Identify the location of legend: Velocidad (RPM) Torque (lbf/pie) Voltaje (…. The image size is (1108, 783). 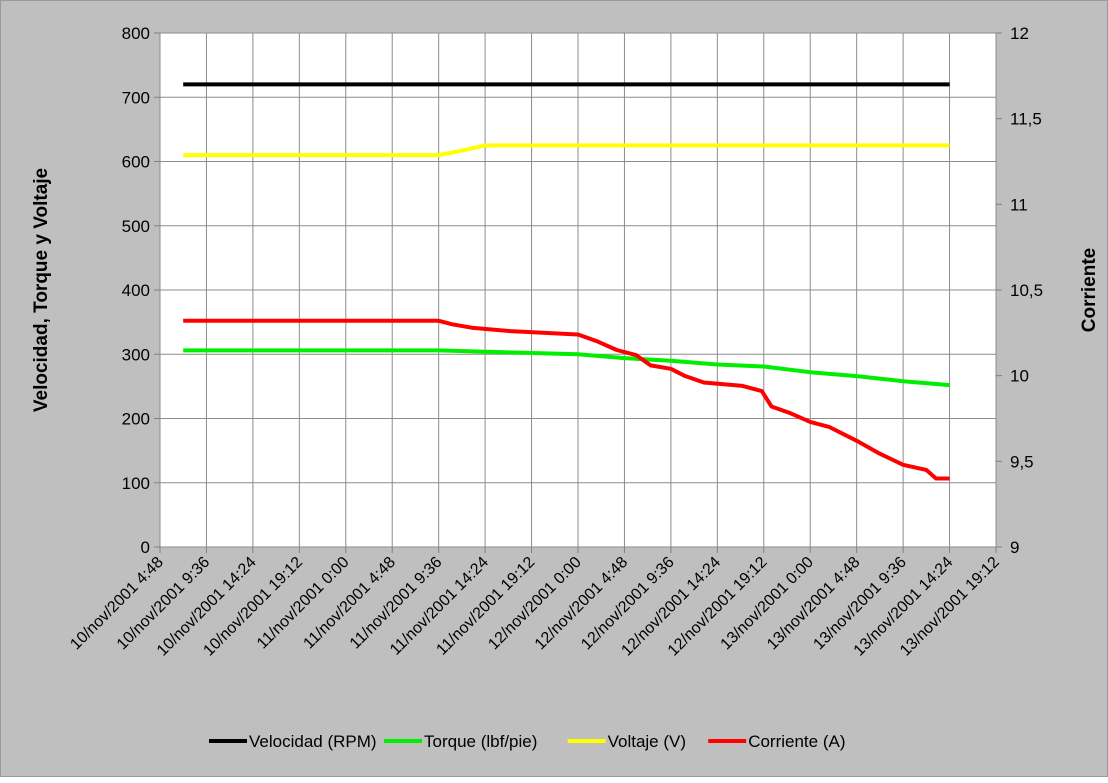
(527, 741).